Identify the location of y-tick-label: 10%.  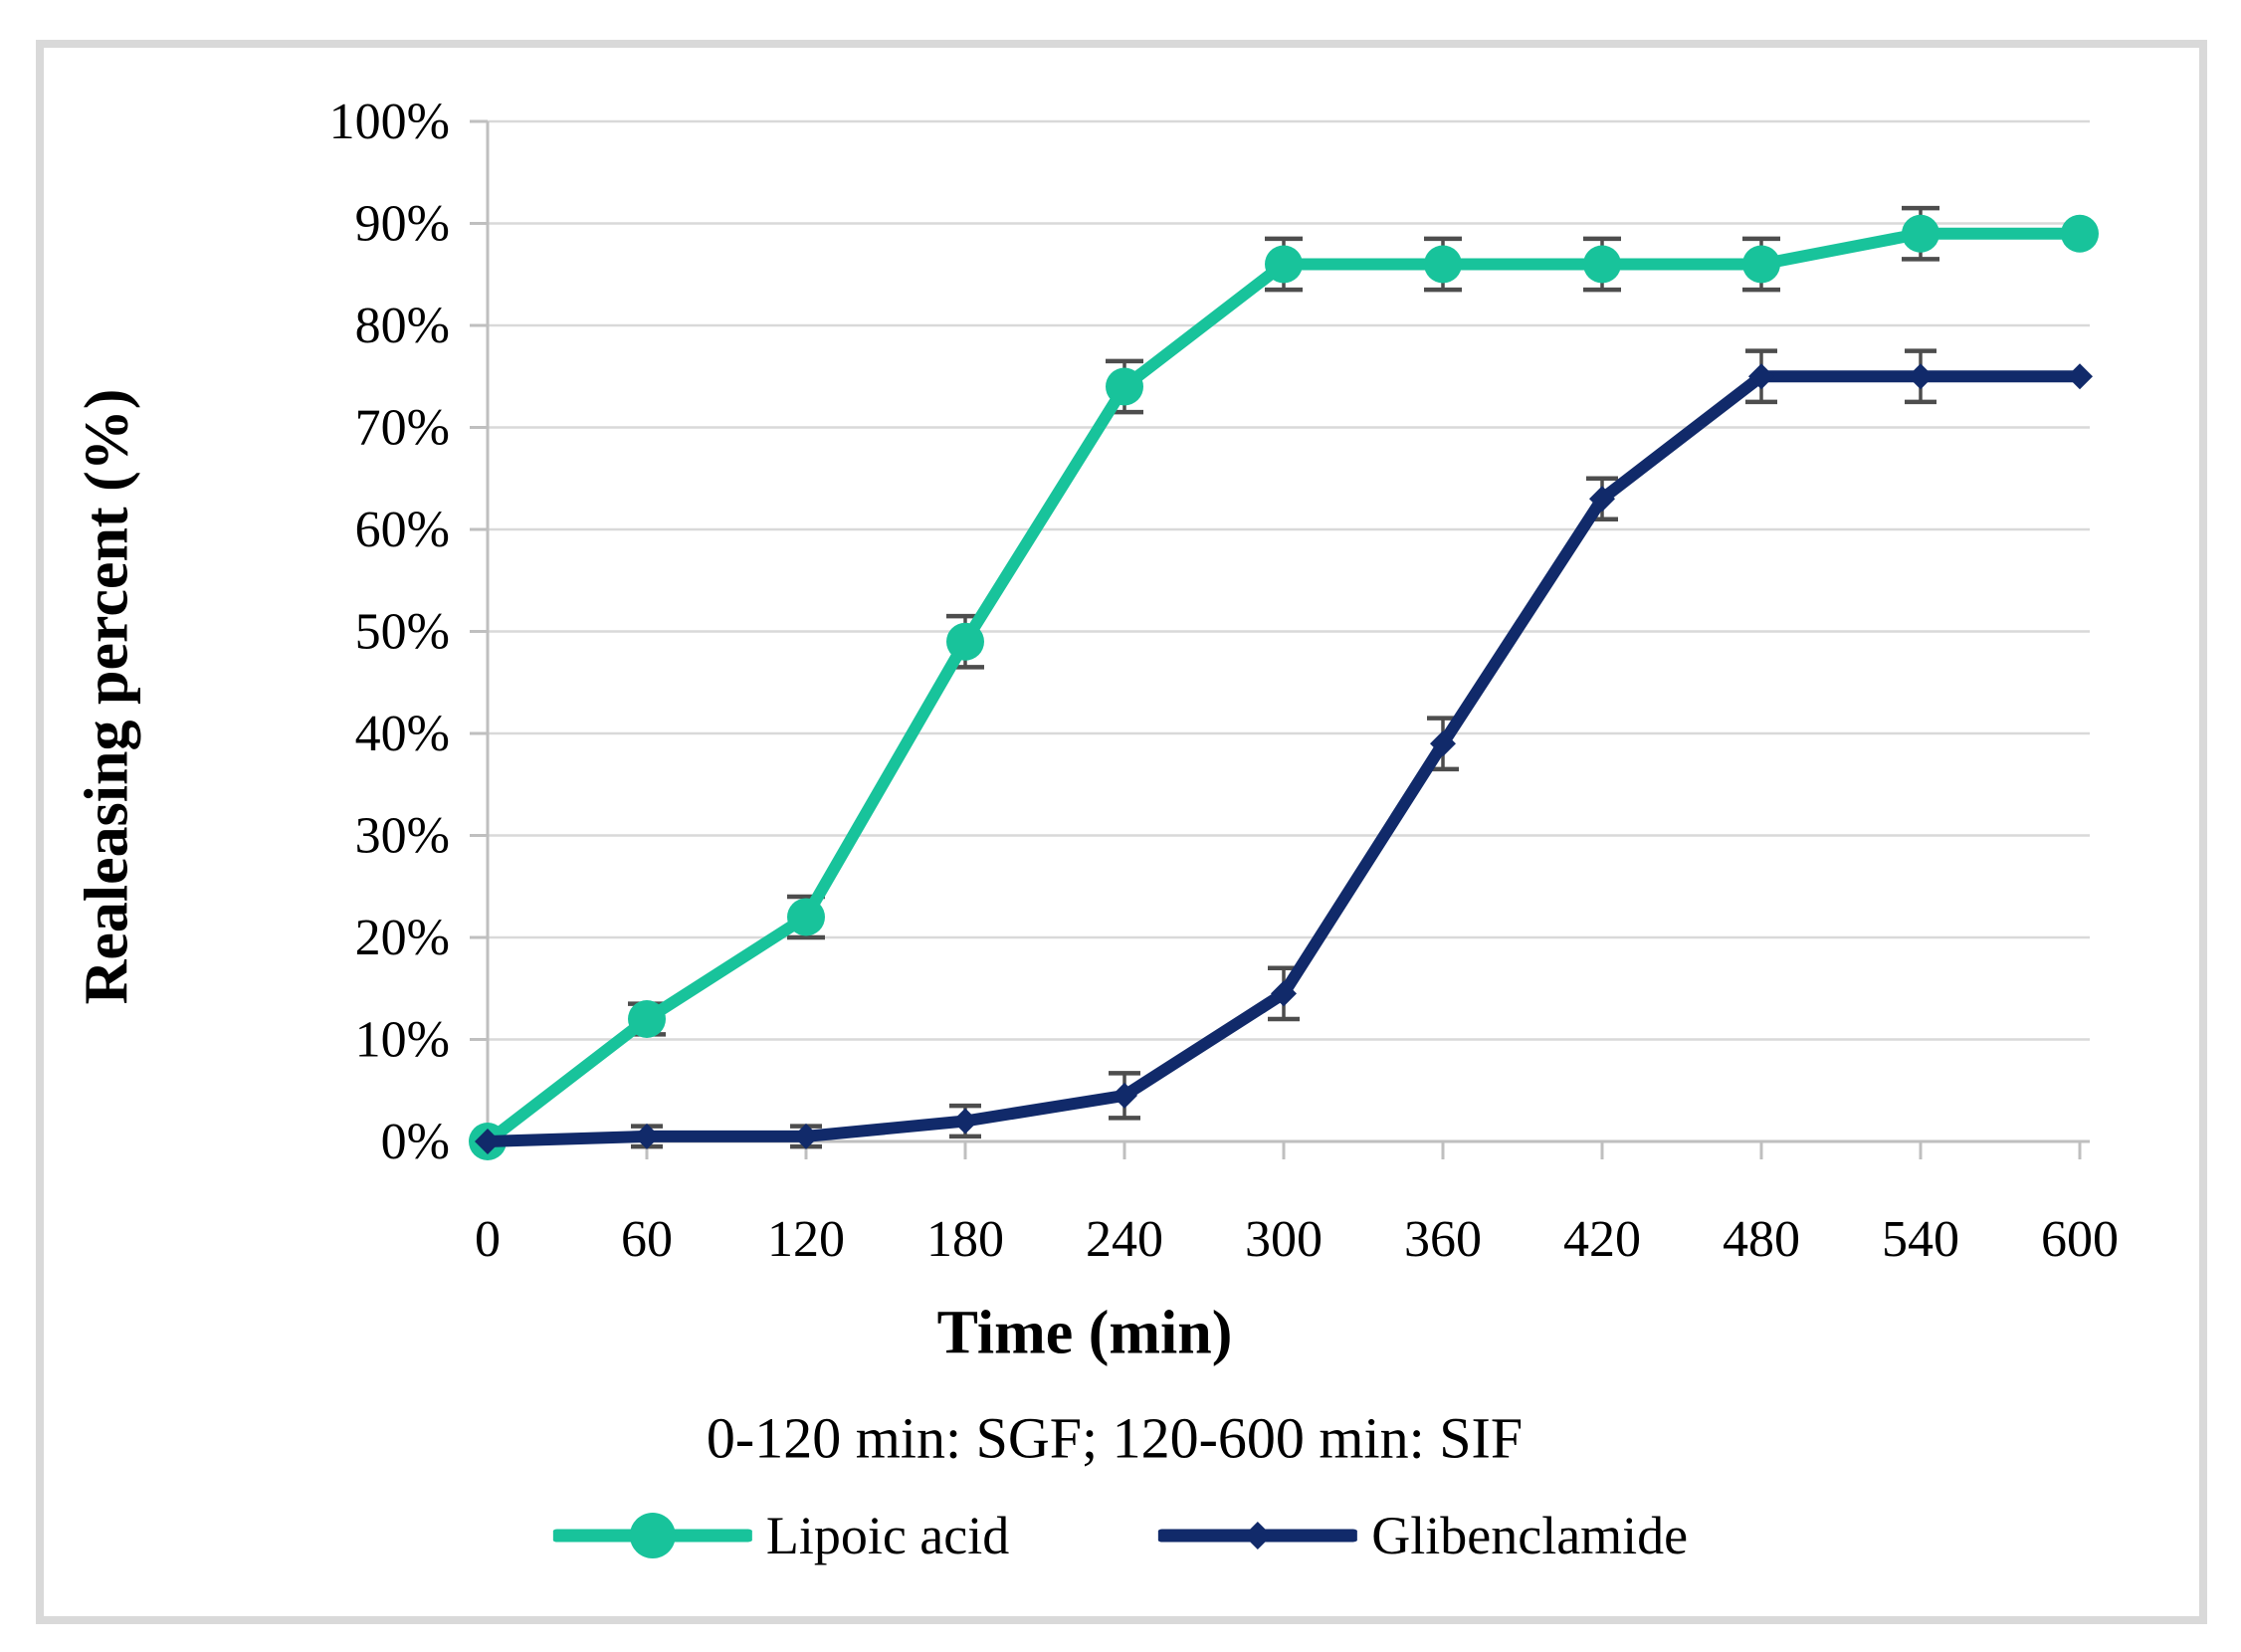
(402, 1040).